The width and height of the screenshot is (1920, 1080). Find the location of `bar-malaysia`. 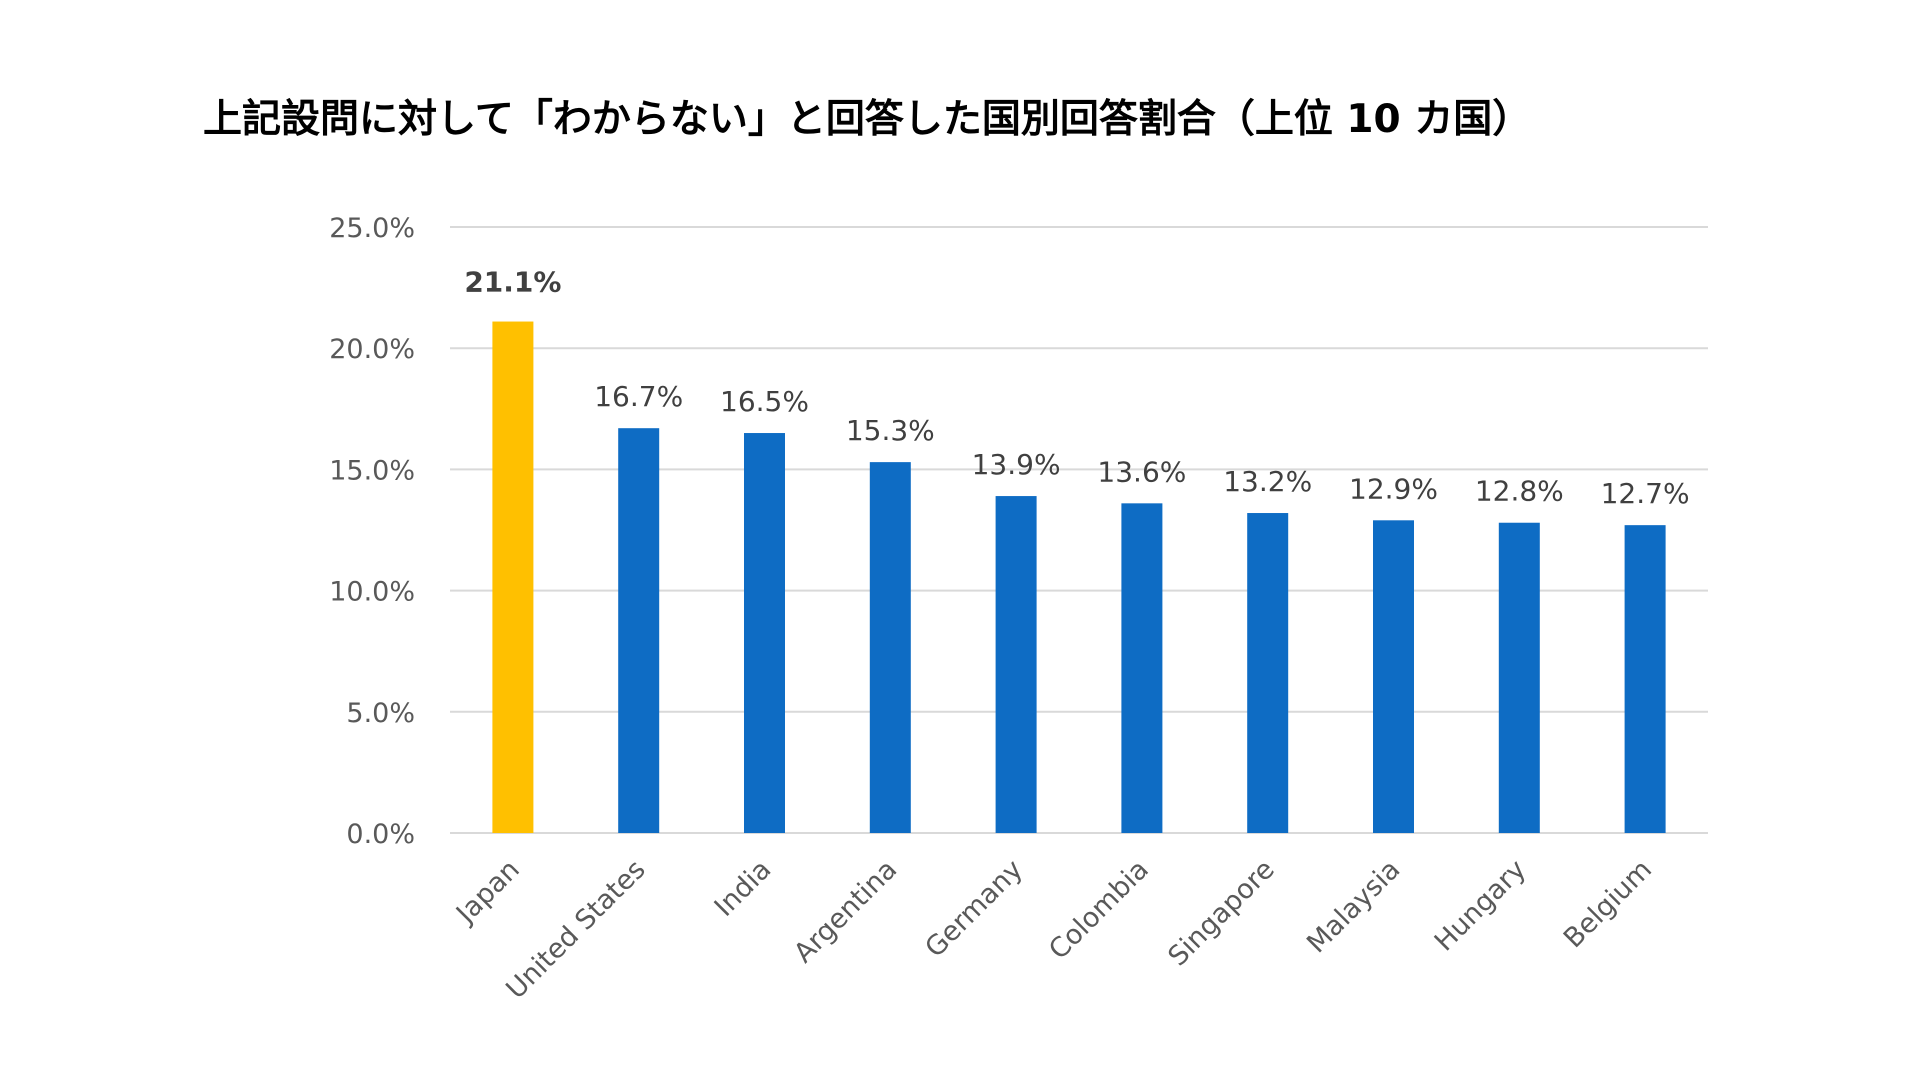

bar-malaysia is located at coordinates (1393, 676).